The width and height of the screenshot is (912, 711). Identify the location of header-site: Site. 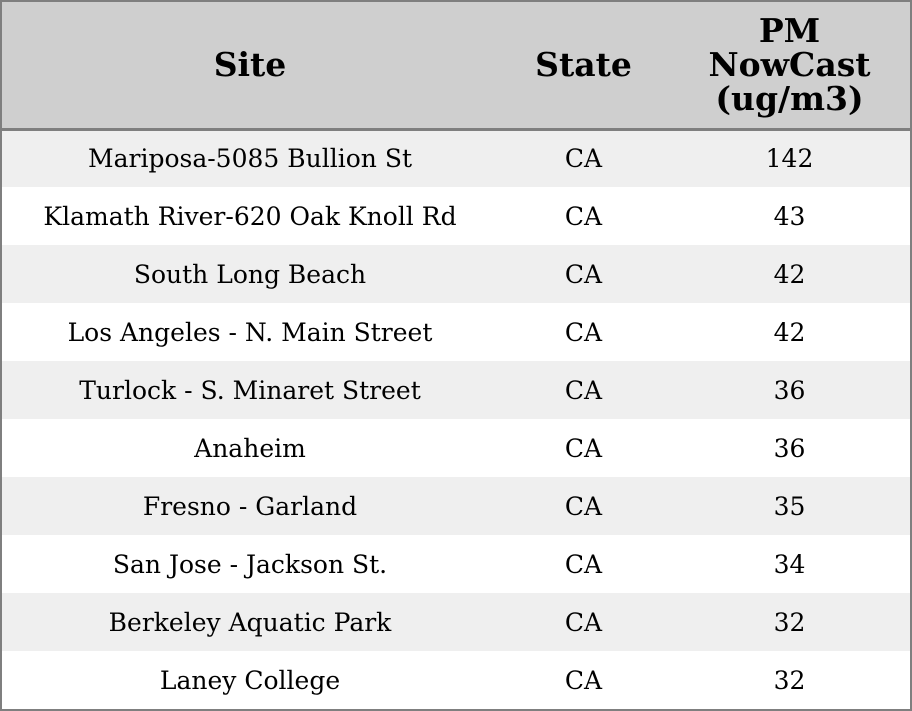
(250, 66).